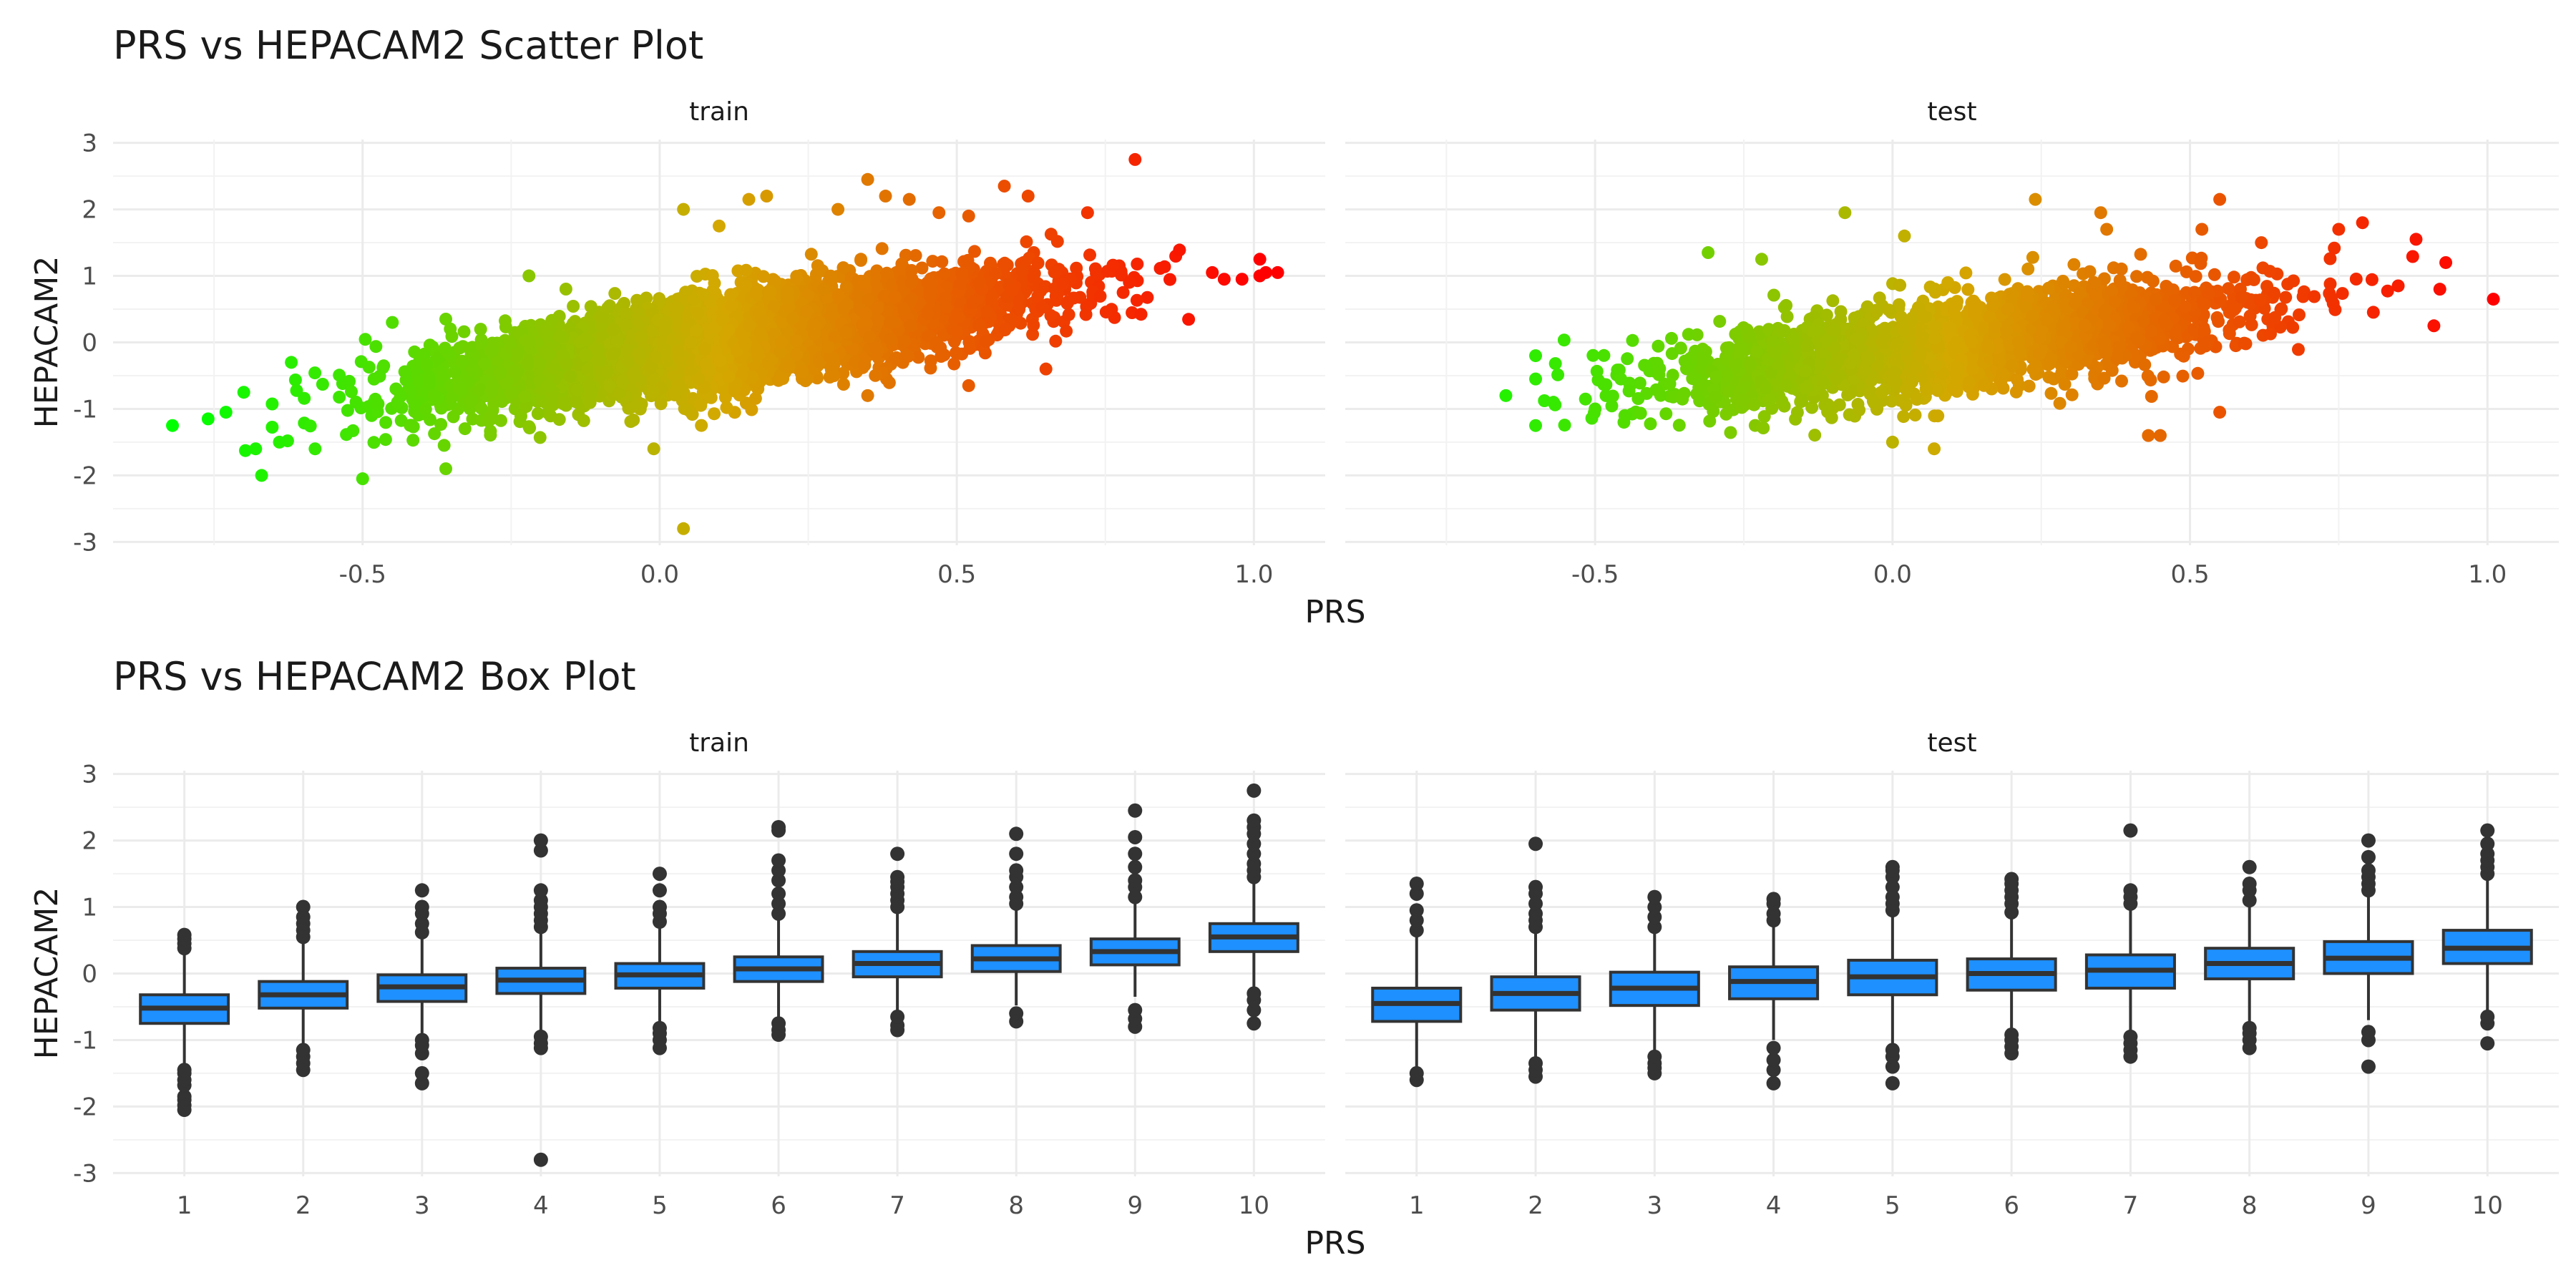 This screenshot has width=2576, height=1288. Describe the element at coordinates (47, 342) in the screenshot. I see `scatter-y-axis-label: HEPACAM2` at that location.